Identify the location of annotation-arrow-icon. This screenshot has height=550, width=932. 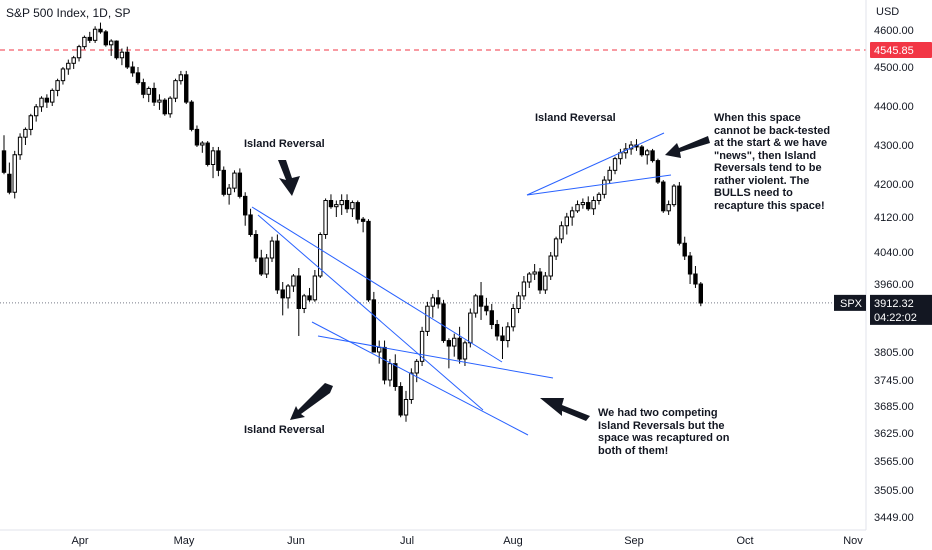
(311, 401).